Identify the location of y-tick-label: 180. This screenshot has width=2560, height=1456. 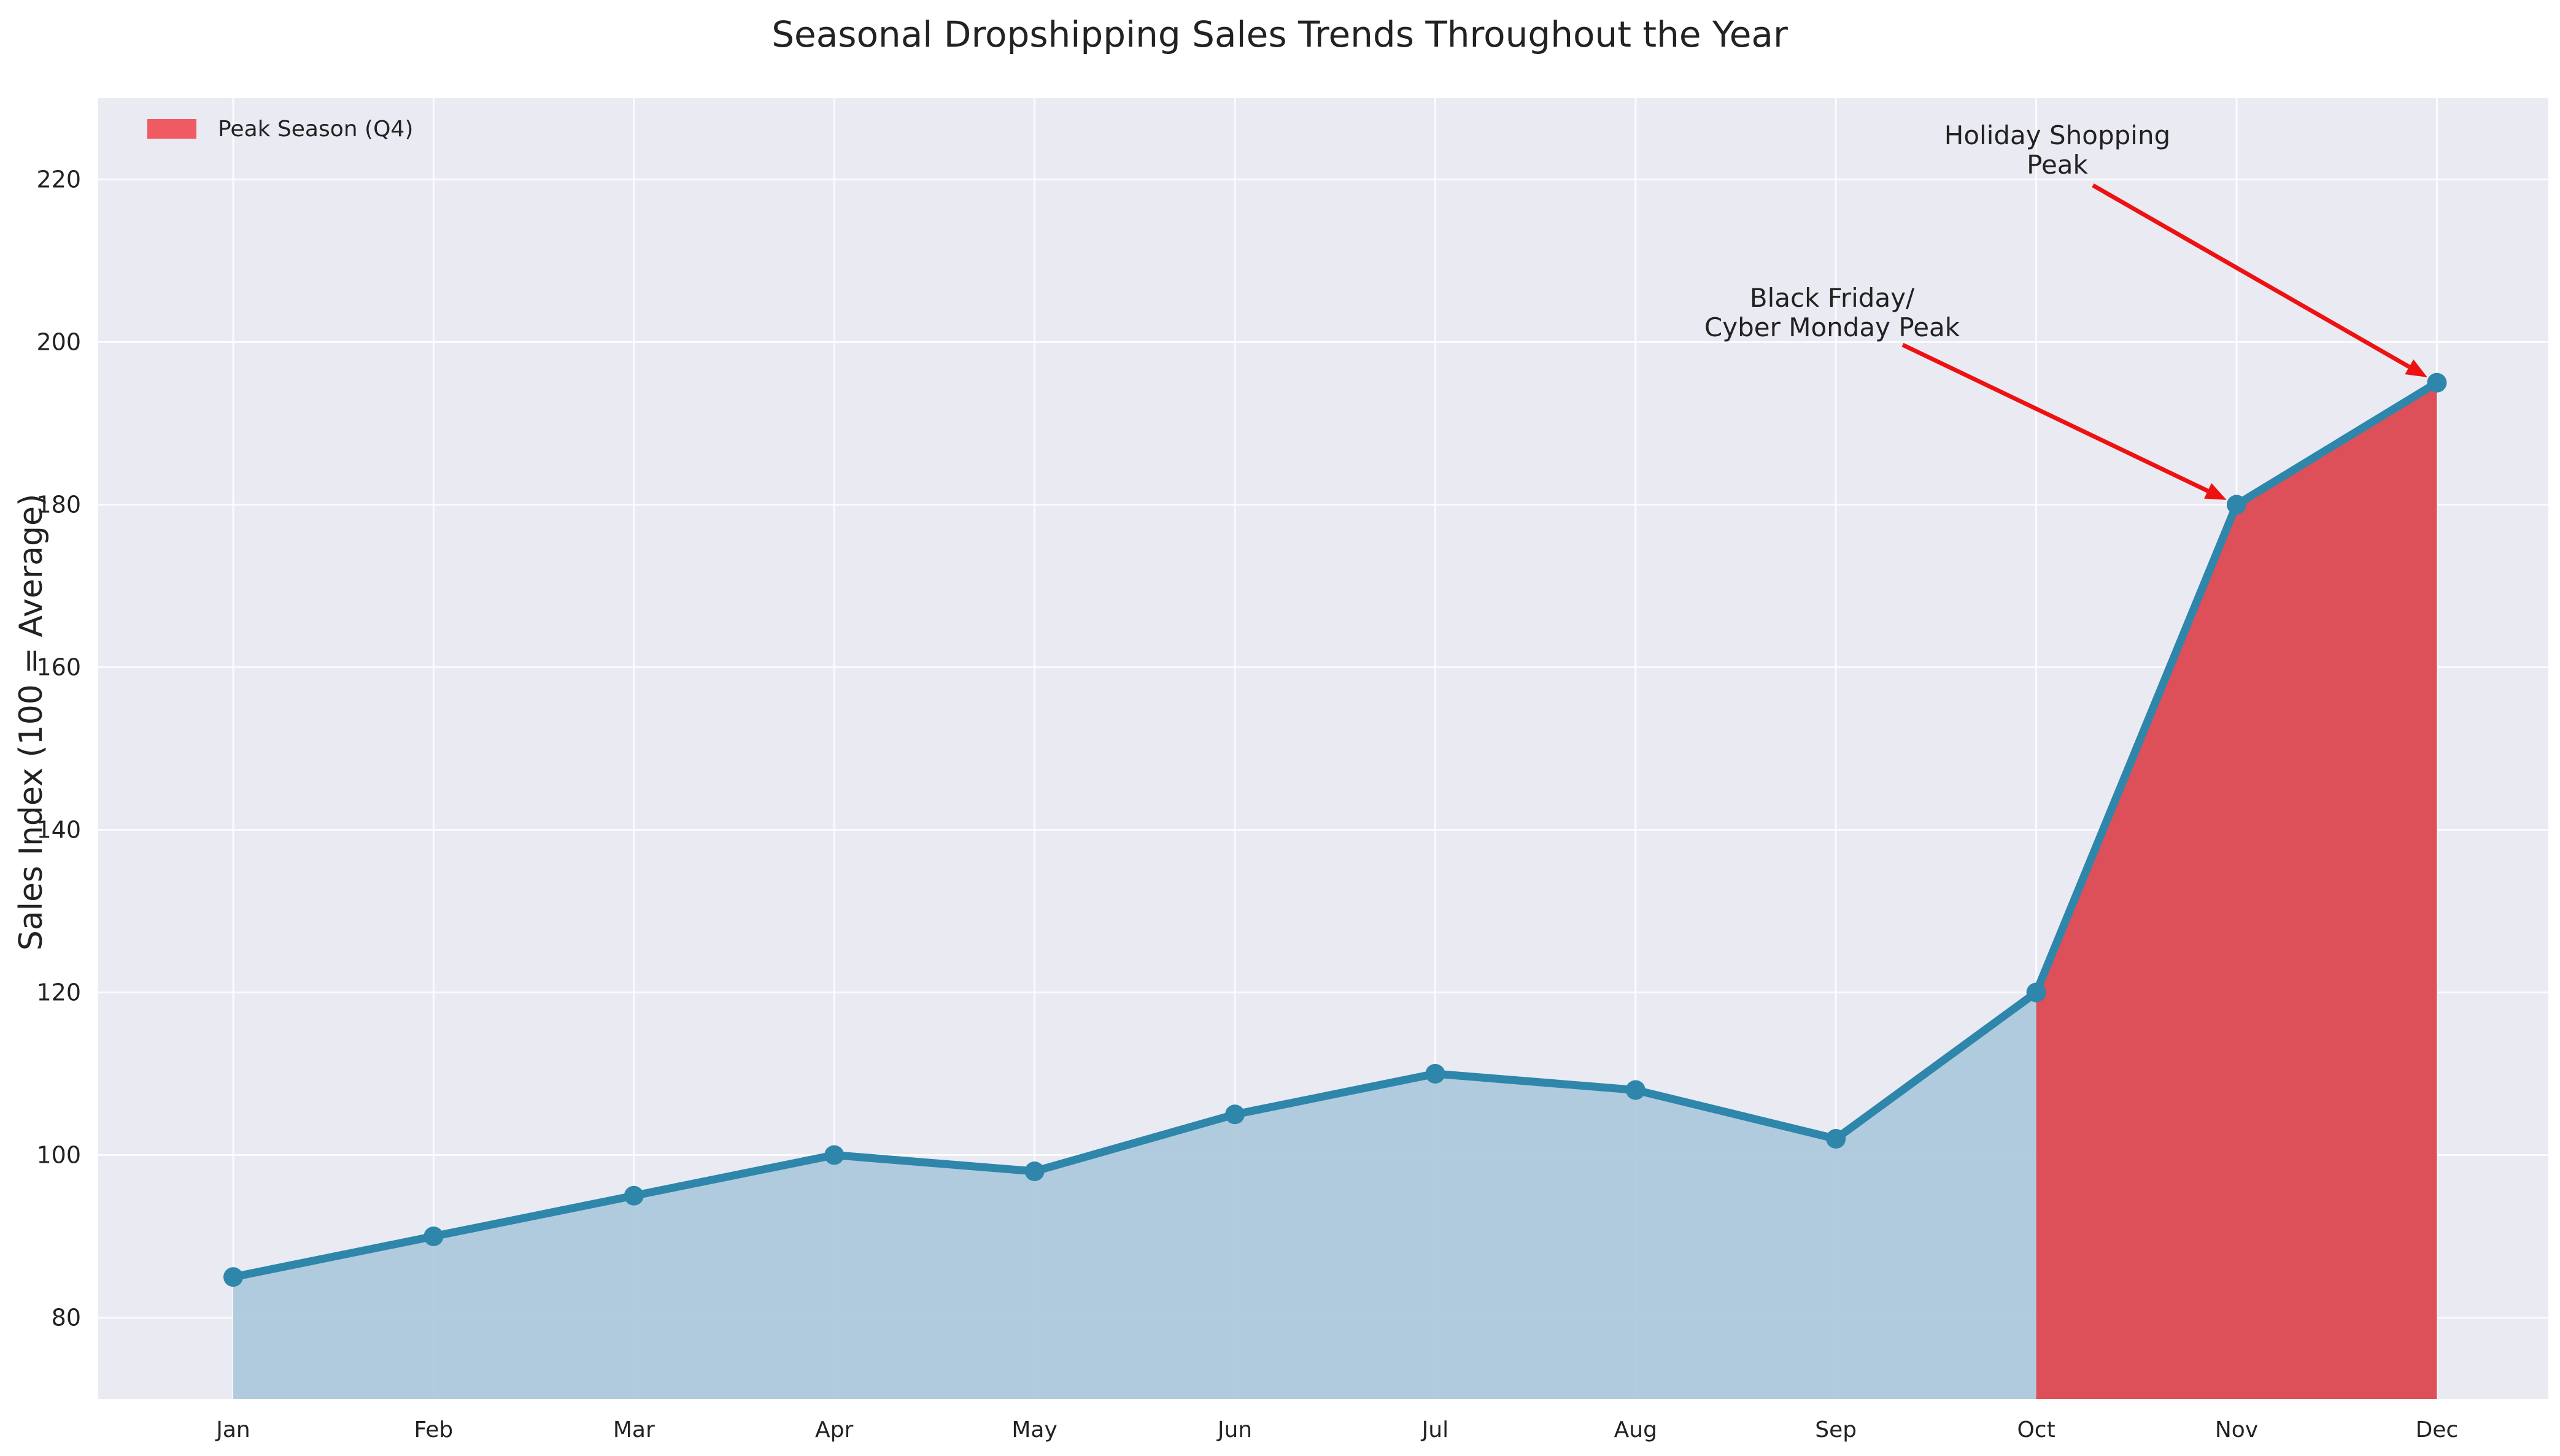
(59, 504).